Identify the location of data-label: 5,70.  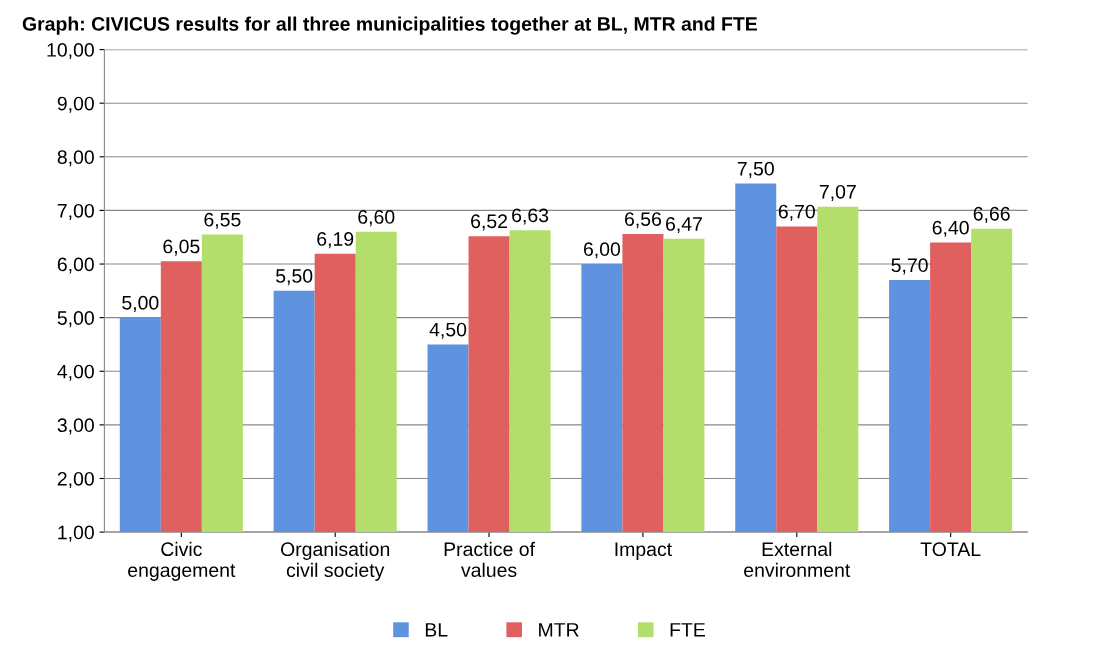
(909, 266).